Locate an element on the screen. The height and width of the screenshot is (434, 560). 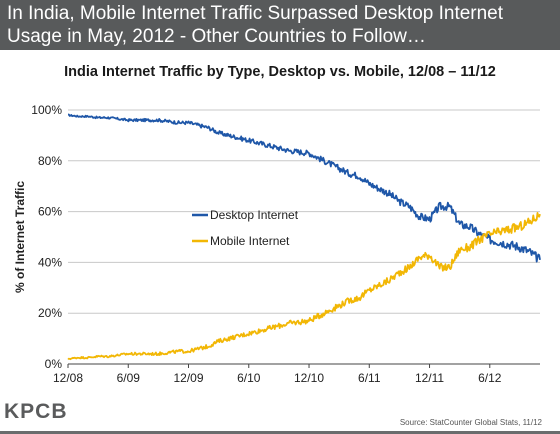
x-tick-label: 12/09 is located at coordinates (188, 378).